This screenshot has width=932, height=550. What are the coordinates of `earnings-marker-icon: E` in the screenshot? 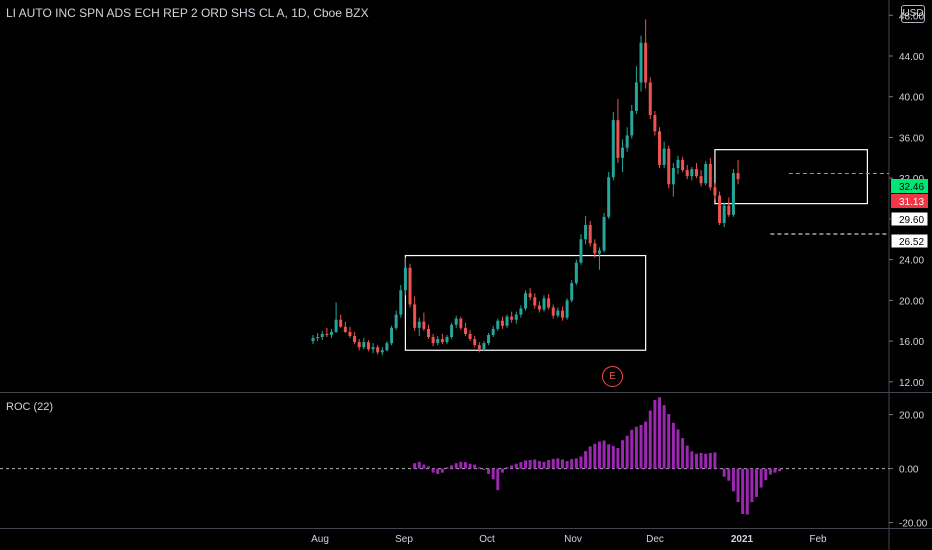 It's located at (612, 376).